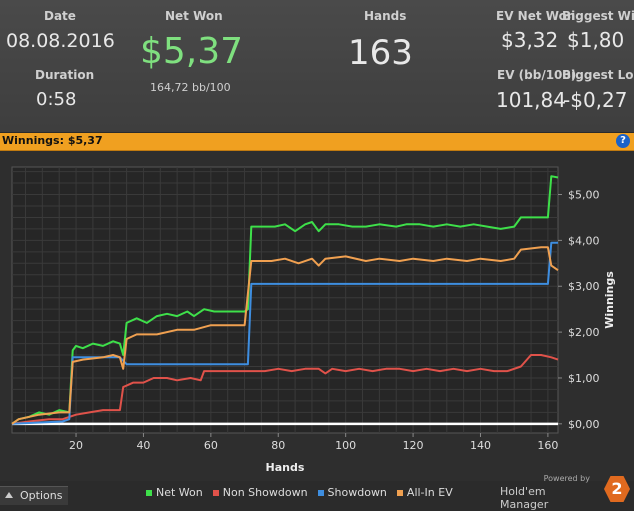 This screenshot has height=511, width=634. I want to click on brand-name: Hold'em Manager, so click(524, 498).